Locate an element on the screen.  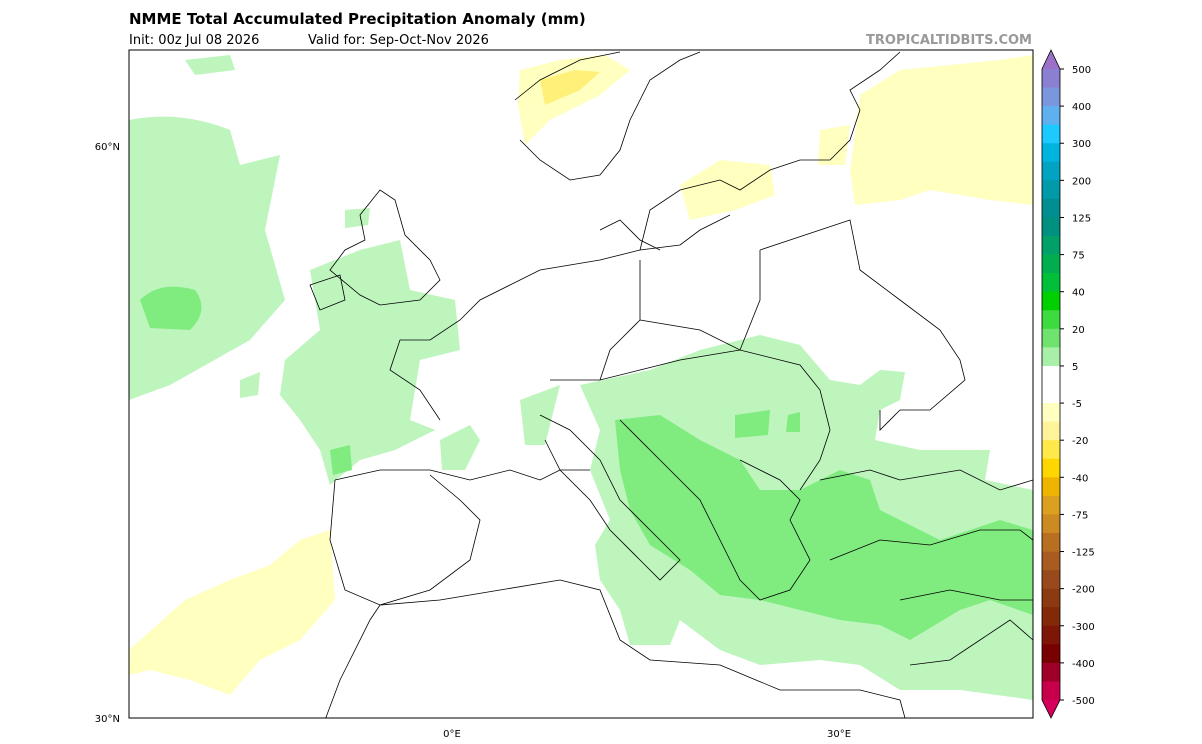
colorbar-tick-label: 75 is located at coordinates (1078, 256).